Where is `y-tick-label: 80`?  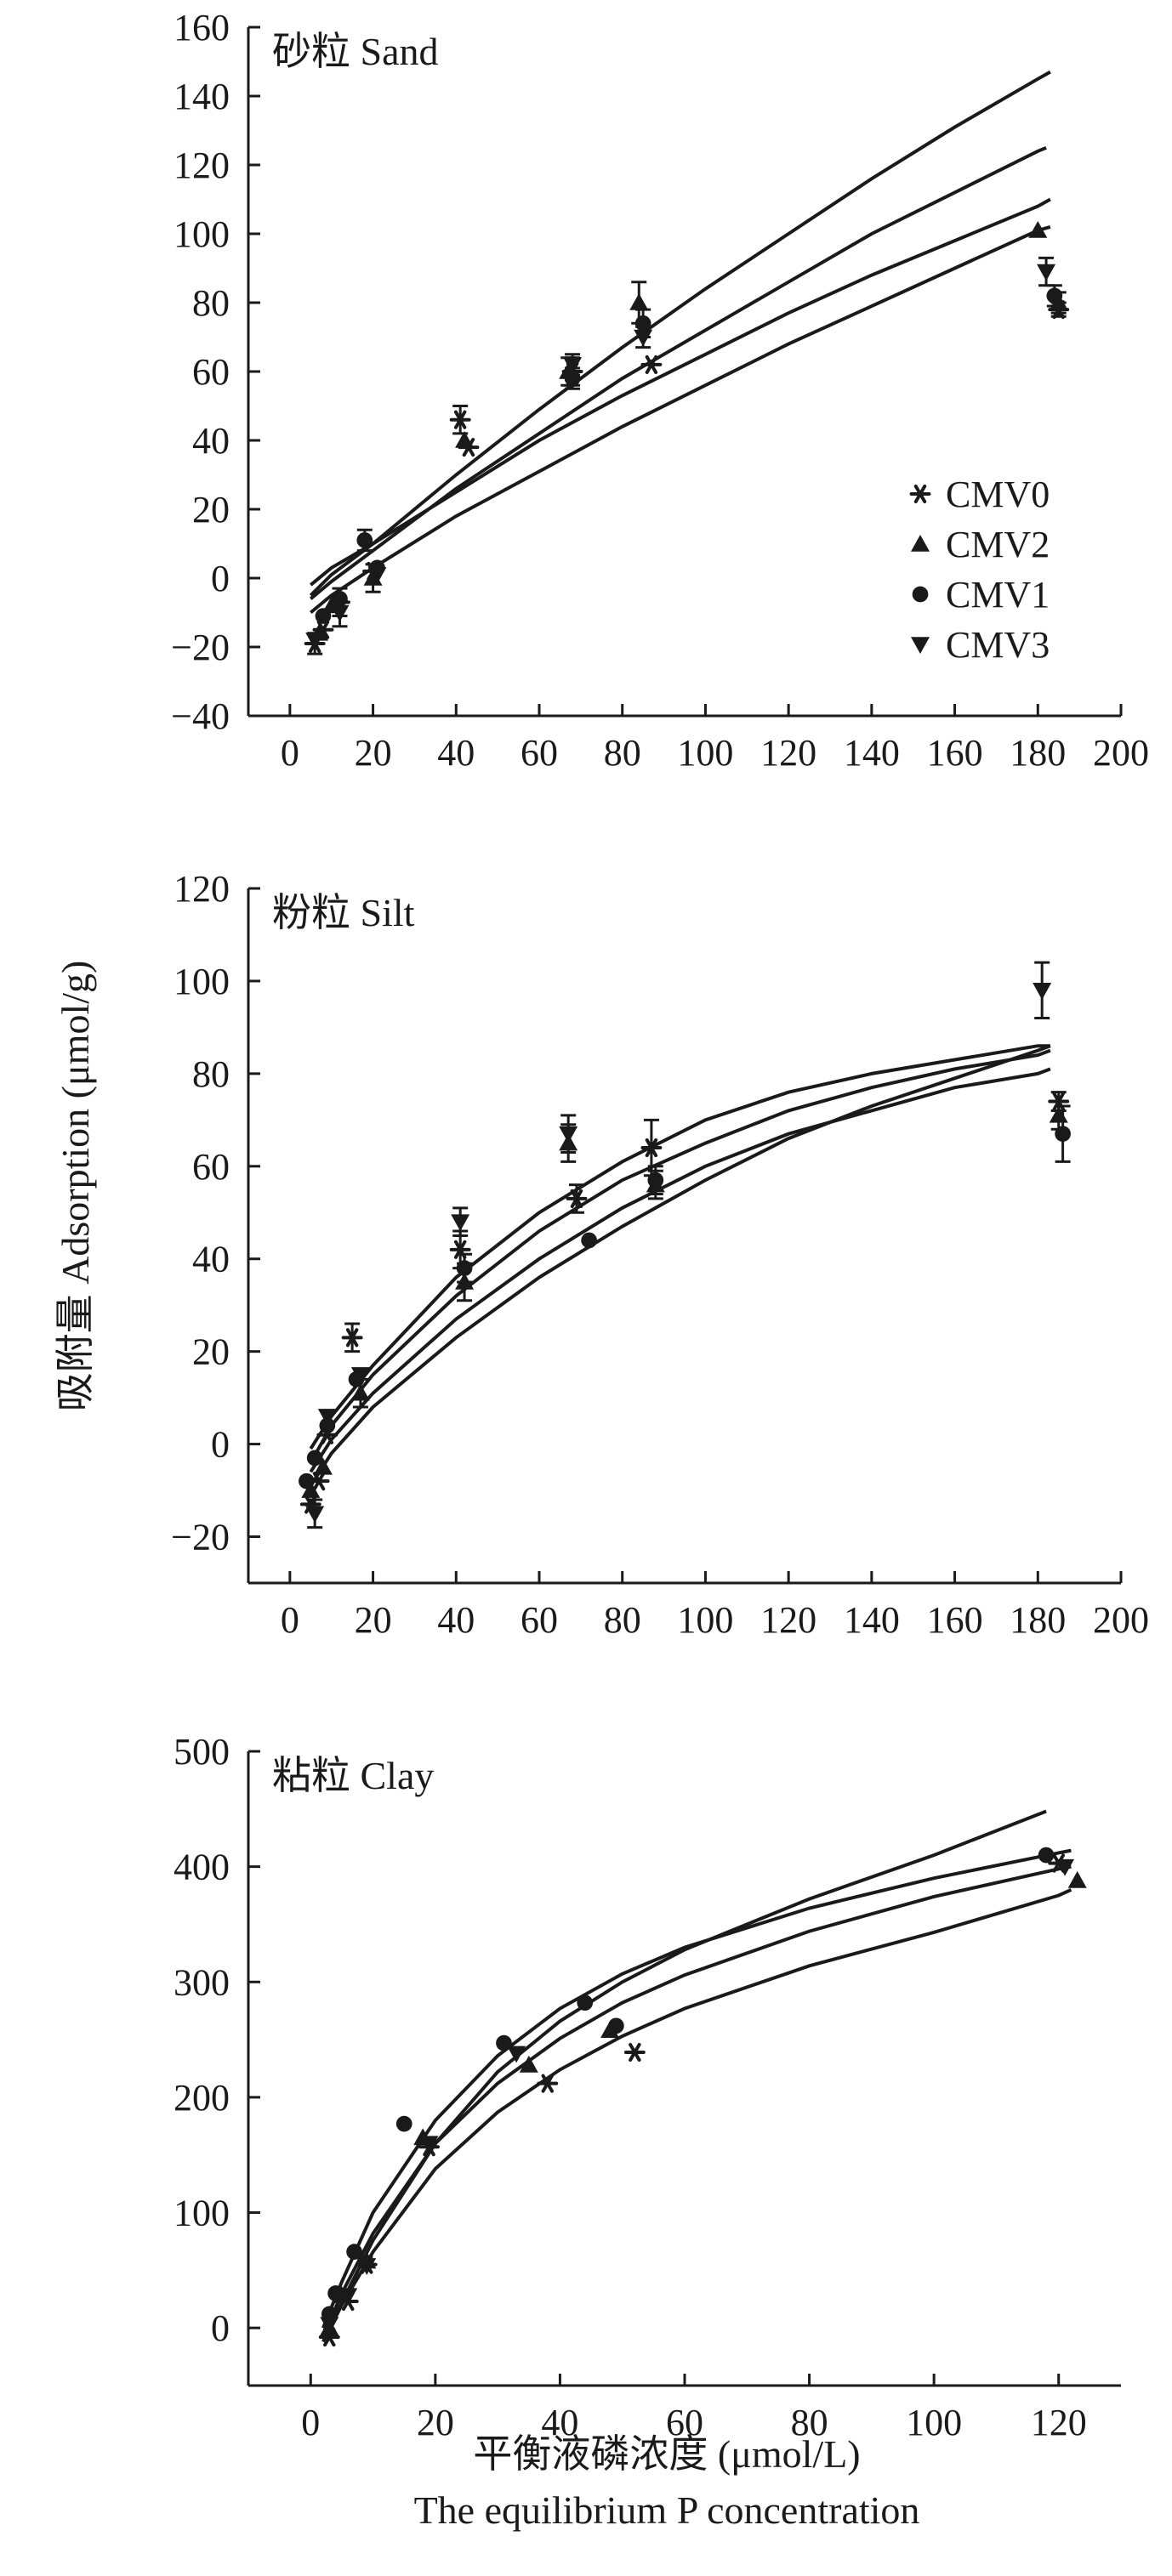 y-tick-label: 80 is located at coordinates (211, 1074).